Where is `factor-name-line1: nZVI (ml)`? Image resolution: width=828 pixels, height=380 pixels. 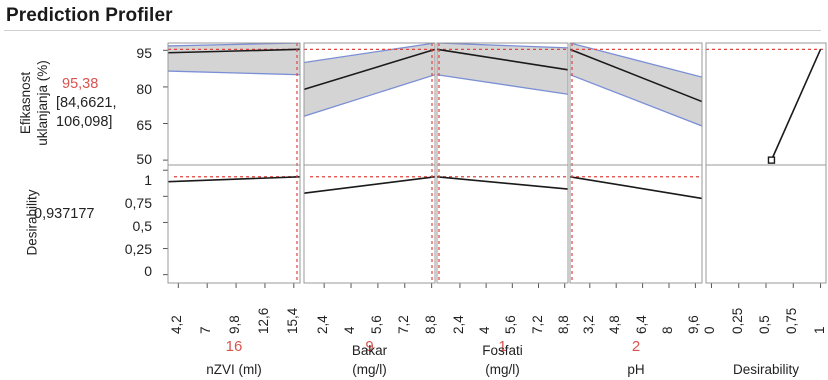
factor-name-line1: nZVI (ml) is located at coordinates (234, 369).